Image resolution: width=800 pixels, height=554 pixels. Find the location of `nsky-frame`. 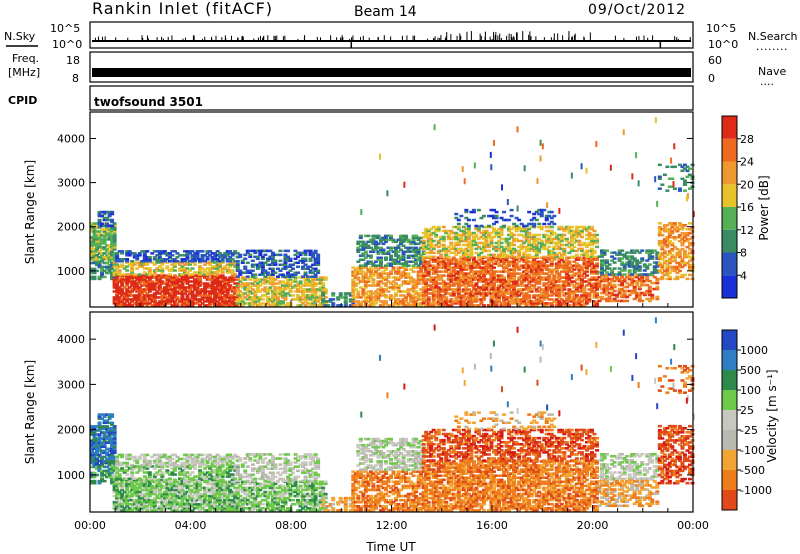

nsky-frame is located at coordinates (391, 35).